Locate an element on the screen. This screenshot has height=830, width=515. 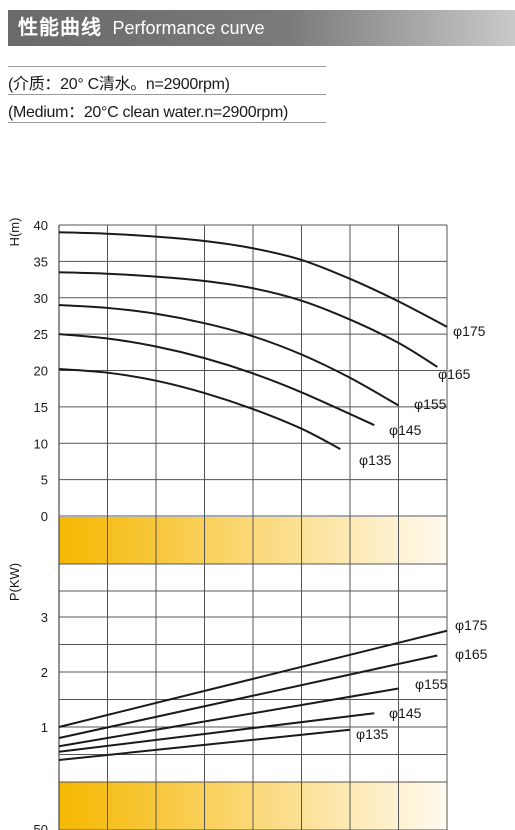
head-axis-label: H(m) is located at coordinates (14, 232).